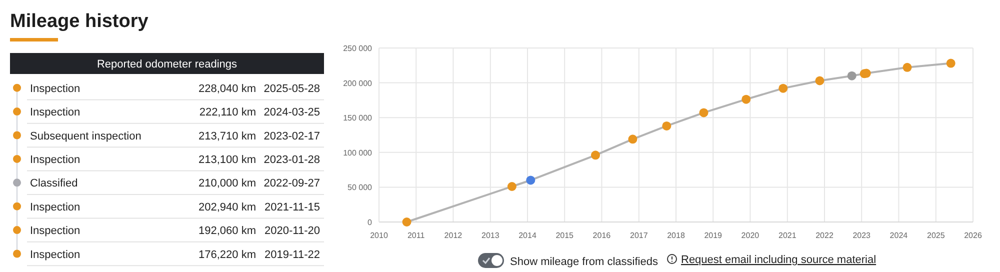 The height and width of the screenshot is (272, 1000). I want to click on x-tick-label: 2019, so click(713, 235).